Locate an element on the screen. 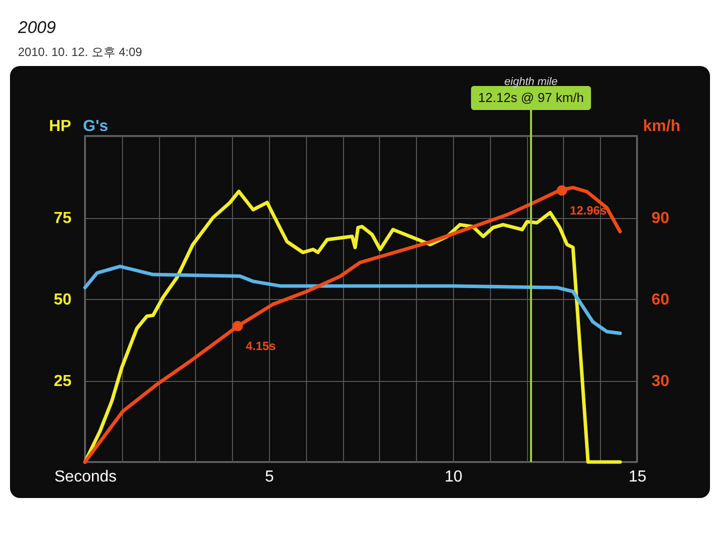  x-tick-label: 10 is located at coordinates (453, 477).